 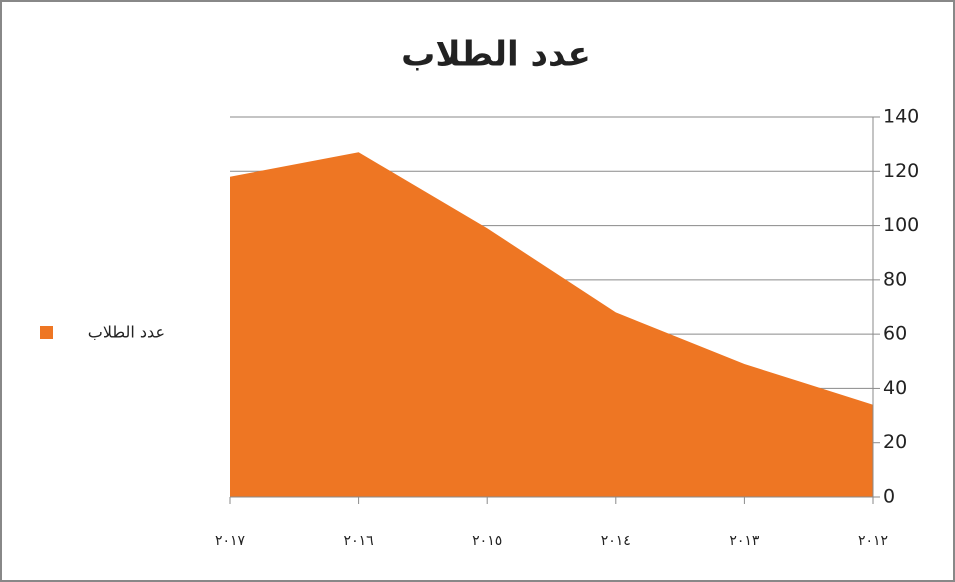 I want to click on legend-swatch, so click(x=46, y=332).